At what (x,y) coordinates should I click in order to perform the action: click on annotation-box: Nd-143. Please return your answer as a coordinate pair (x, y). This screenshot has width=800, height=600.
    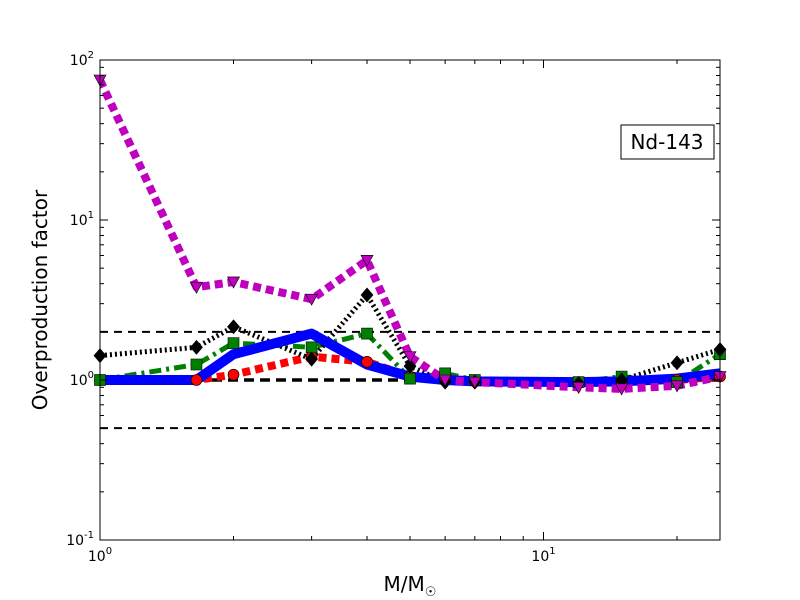
    Looking at the image, I should click on (667, 142).